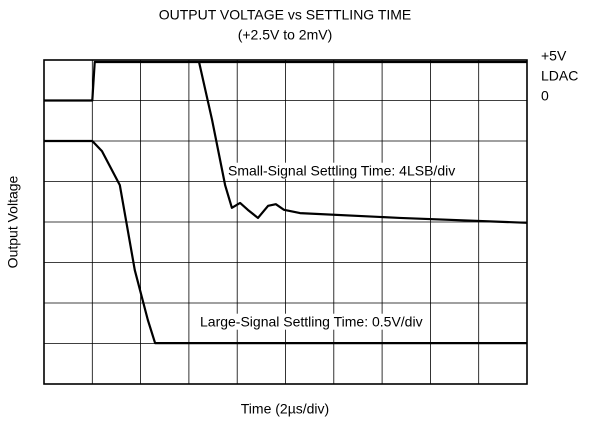  Describe the element at coordinates (285, 409) in the screenshot. I see `x-axis-label: Time (2µs/div)` at that location.